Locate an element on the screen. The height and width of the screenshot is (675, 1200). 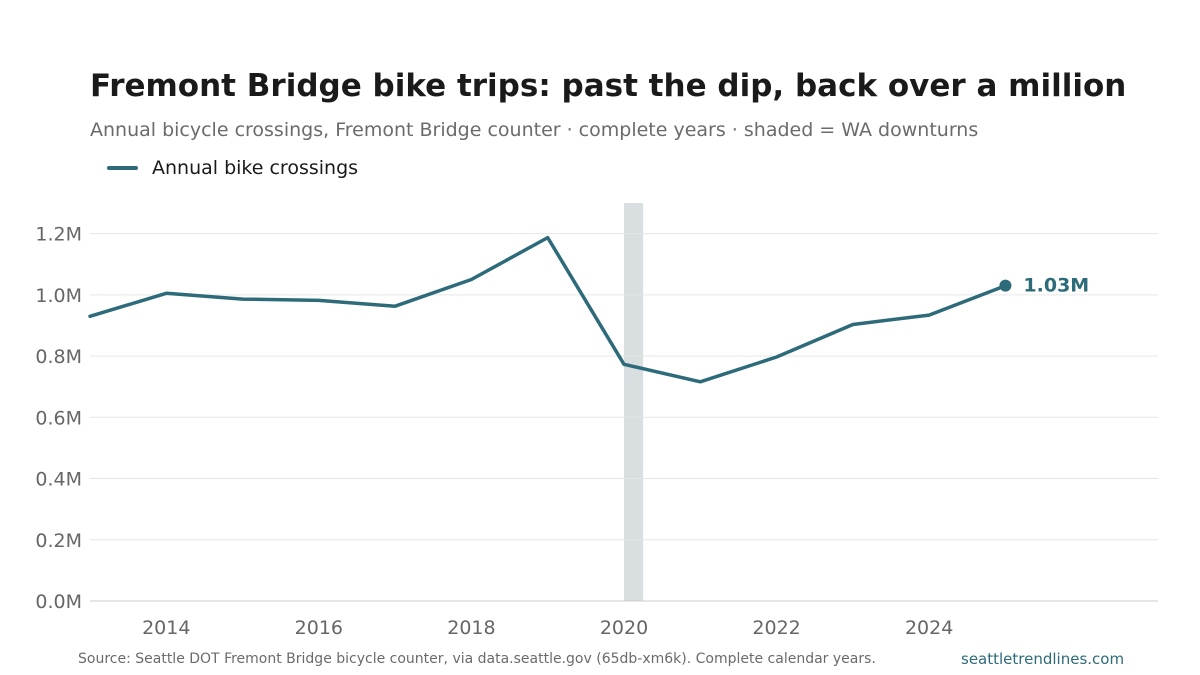
downturn-shade is located at coordinates (634, 402).